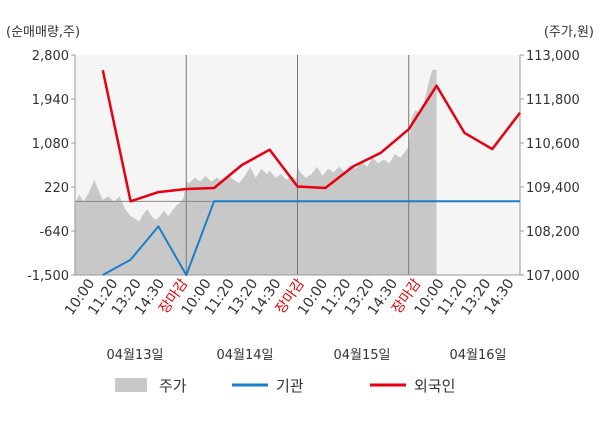 The width and height of the screenshot is (600, 432). Describe the element at coordinates (173, 386) in the screenshot. I see `legend-label: 주가` at that location.